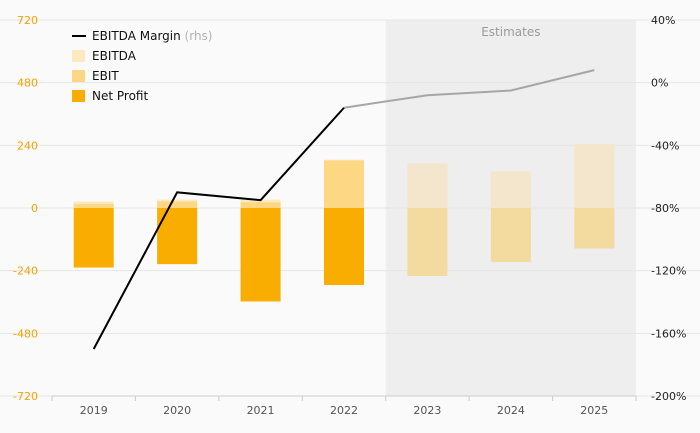  I want to click on x-tick-label: 2019, so click(94, 410).